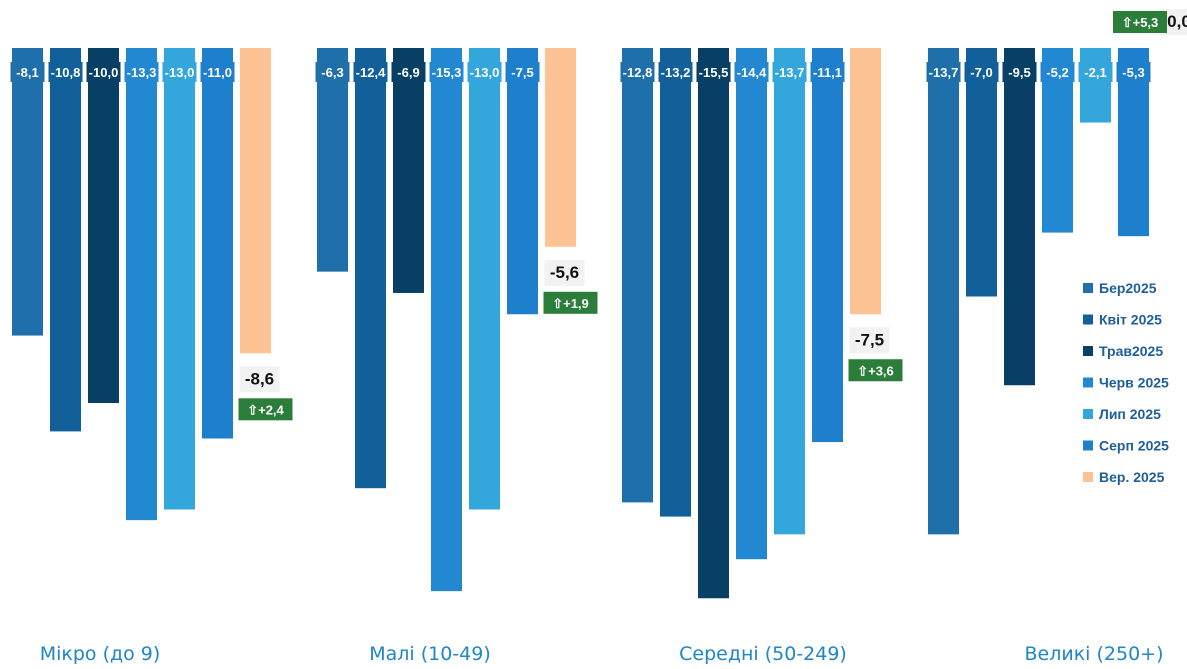  I want to click on data-label-text: -13,0, so click(180, 72).